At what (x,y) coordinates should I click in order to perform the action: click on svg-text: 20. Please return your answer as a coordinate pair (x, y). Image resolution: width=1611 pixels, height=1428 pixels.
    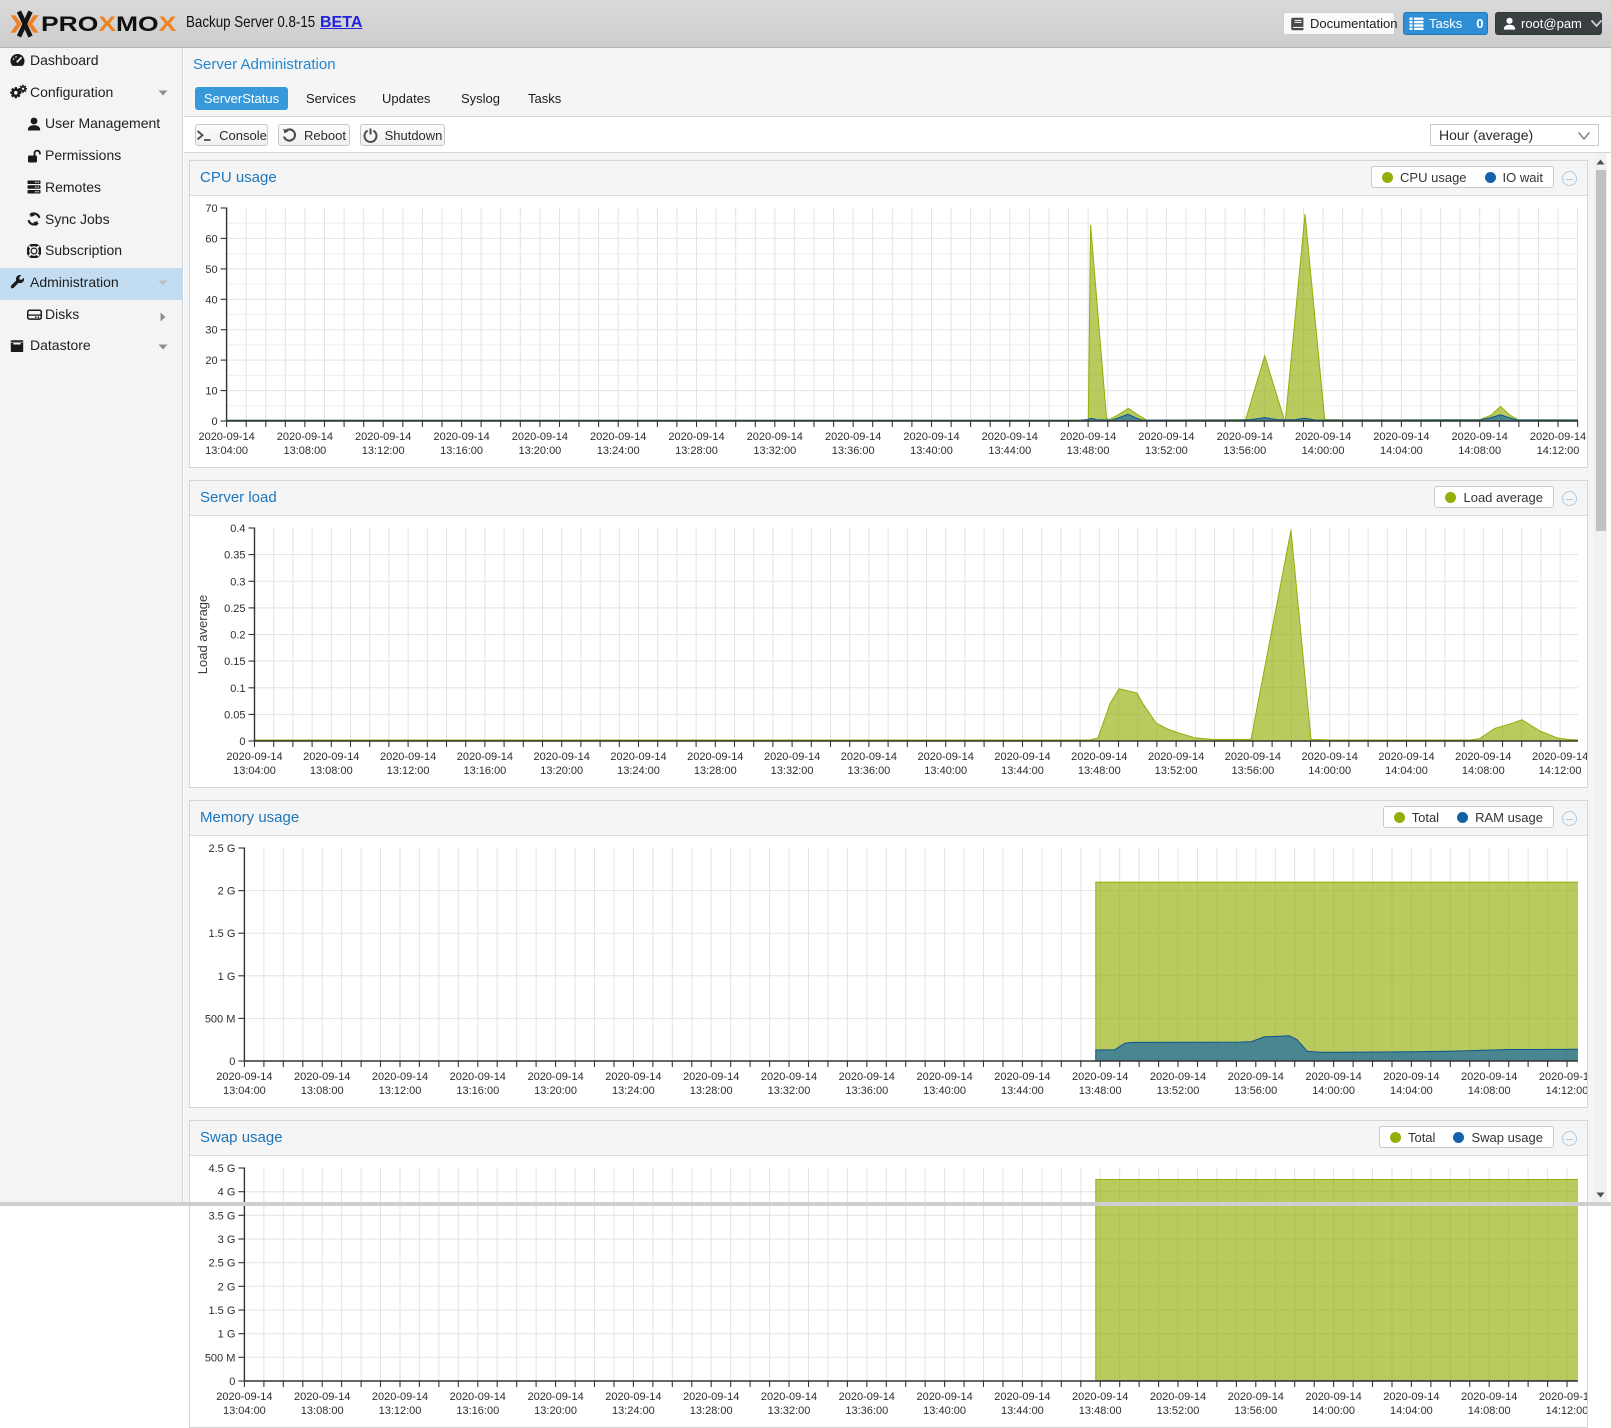
    Looking at the image, I should click on (211, 361).